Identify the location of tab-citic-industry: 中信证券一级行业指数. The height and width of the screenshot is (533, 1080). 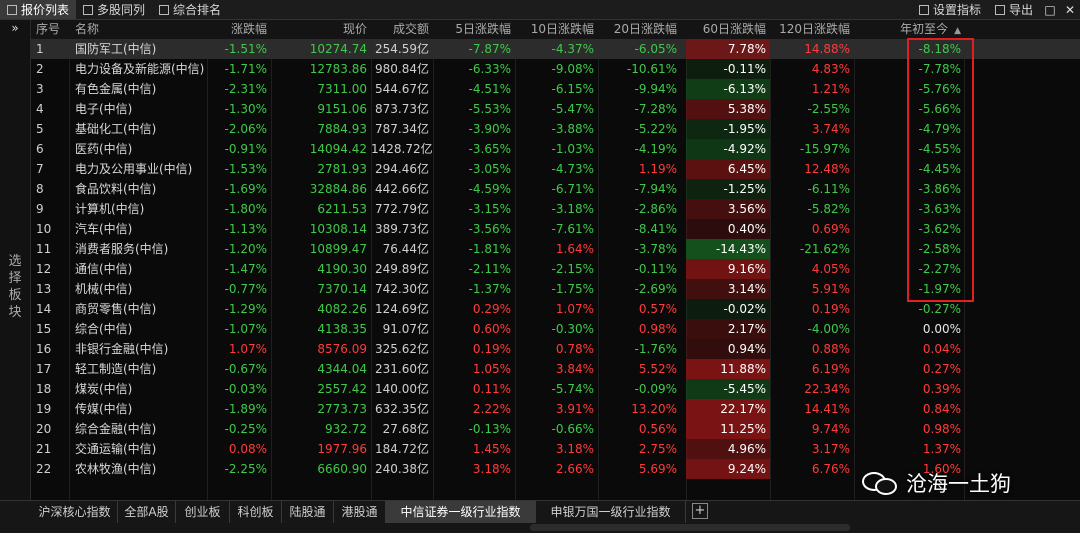
(461, 512).